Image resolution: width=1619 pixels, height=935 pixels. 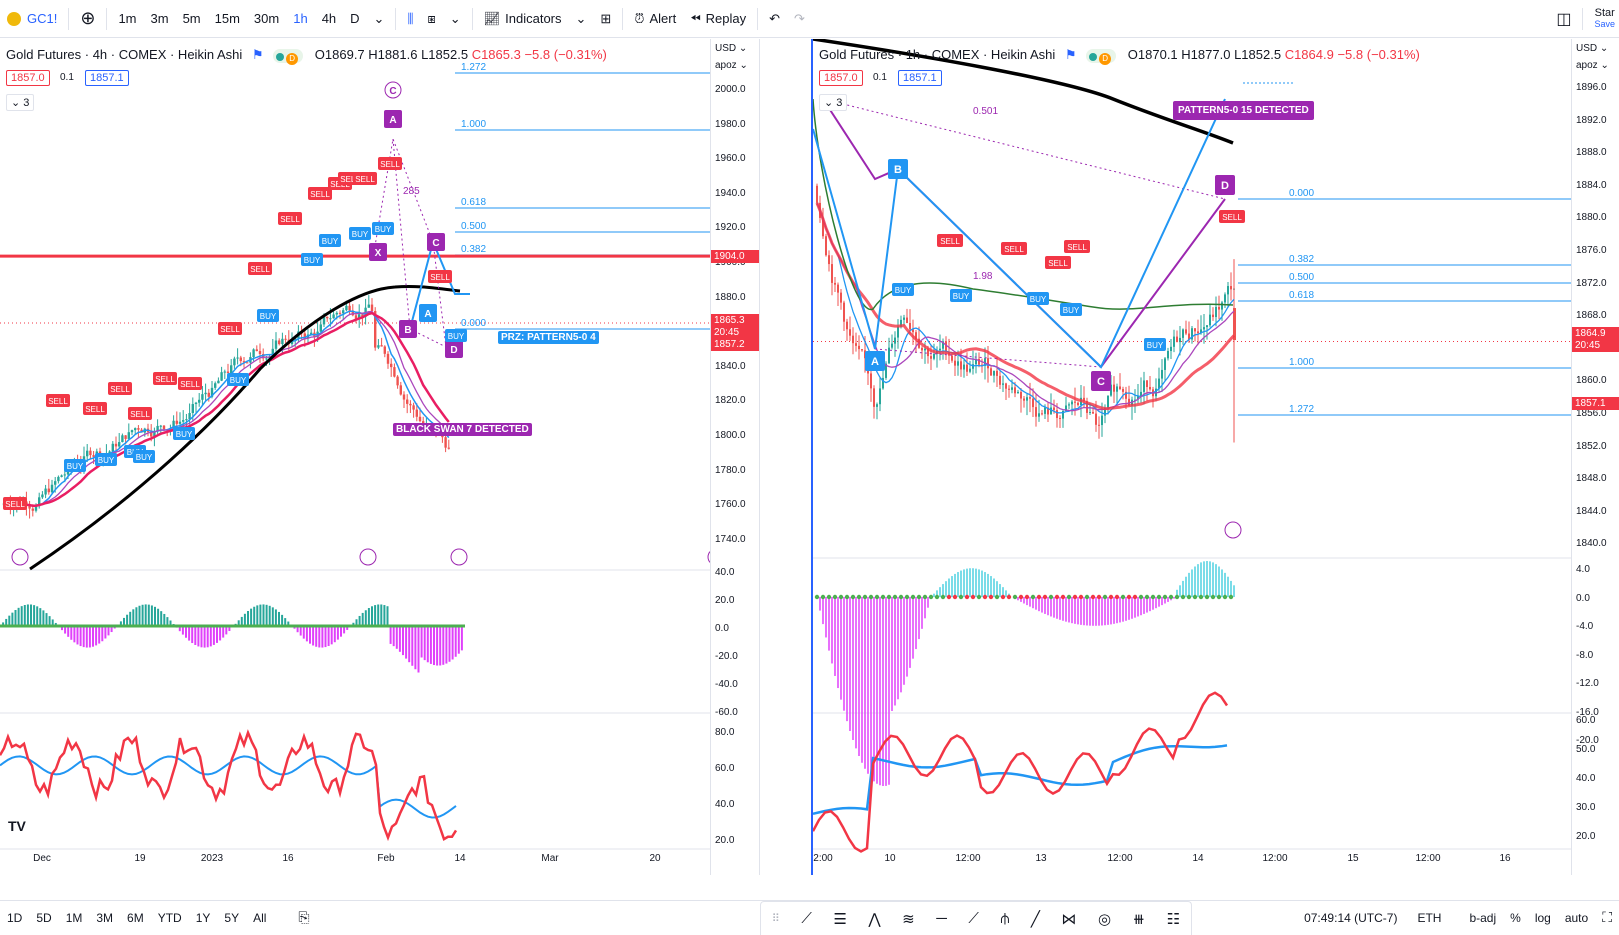 What do you see at coordinates (920, 78) in the screenshot?
I see `right-ask-box: 1857.1` at bounding box center [920, 78].